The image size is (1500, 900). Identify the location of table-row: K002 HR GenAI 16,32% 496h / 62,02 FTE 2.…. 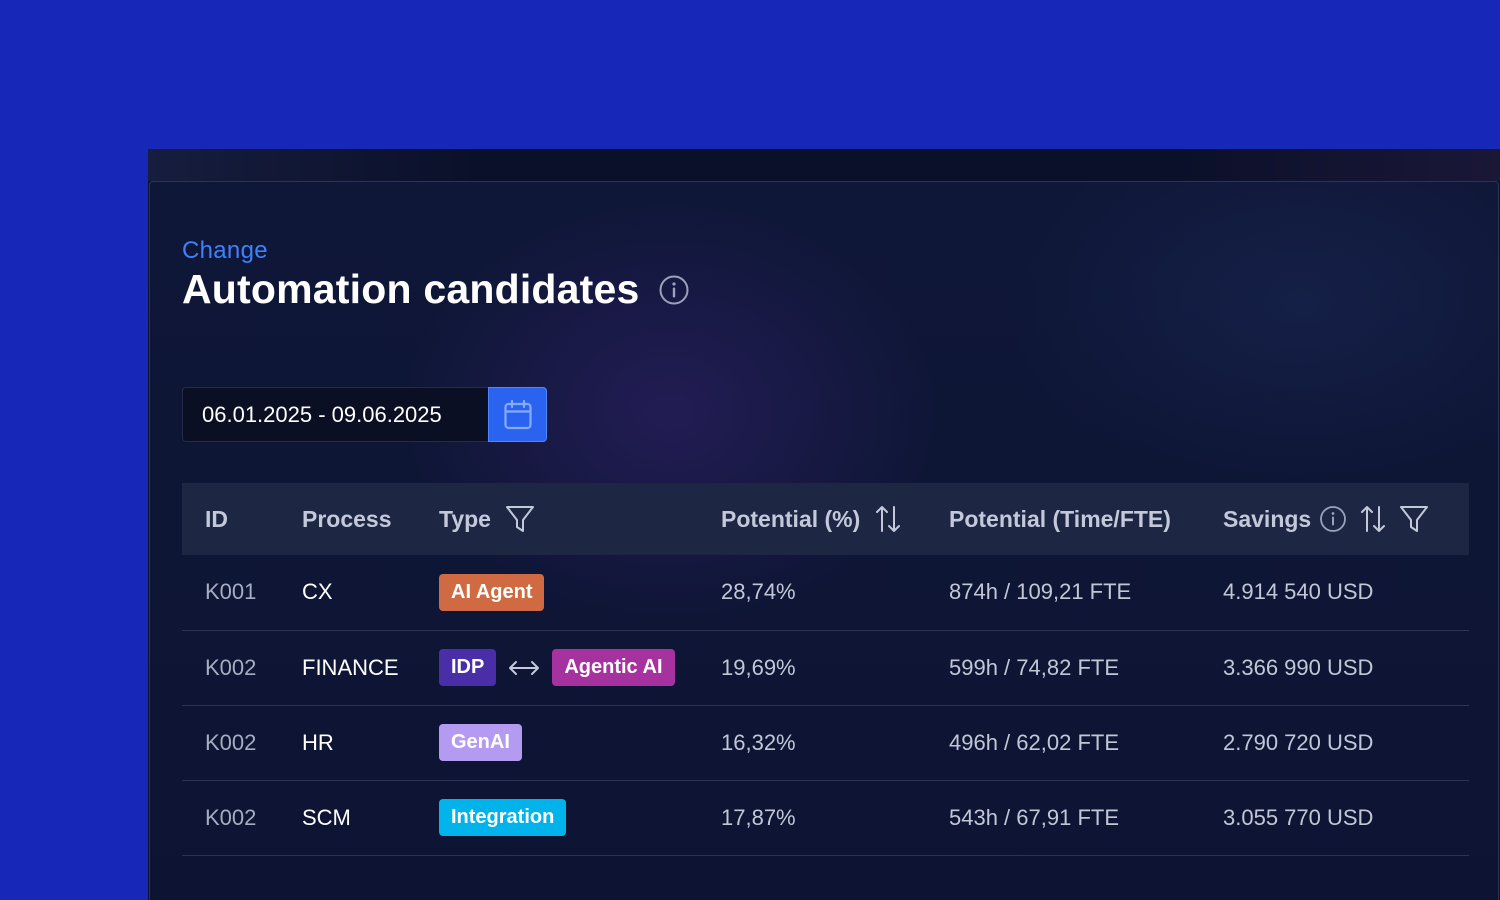
(825, 742).